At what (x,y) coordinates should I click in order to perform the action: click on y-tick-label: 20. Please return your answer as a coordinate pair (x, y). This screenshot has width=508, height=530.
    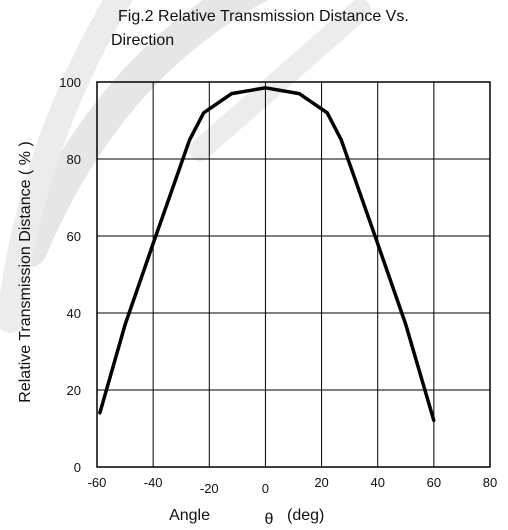
    Looking at the image, I should click on (74, 390).